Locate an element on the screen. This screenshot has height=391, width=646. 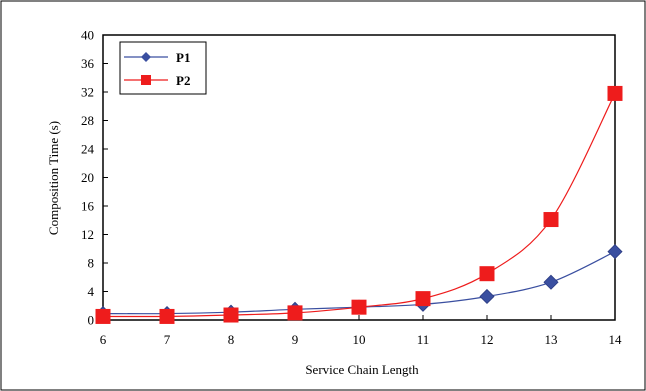
legend-box is located at coordinates (163, 68).